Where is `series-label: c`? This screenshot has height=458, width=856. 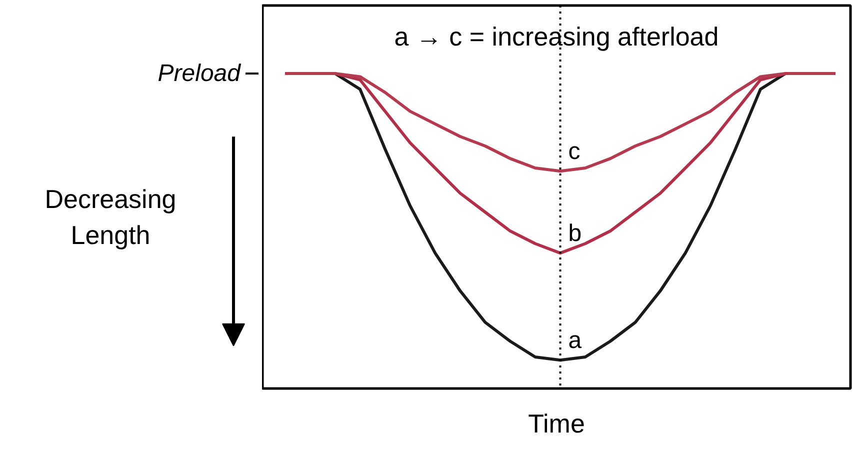 series-label: c is located at coordinates (574, 152).